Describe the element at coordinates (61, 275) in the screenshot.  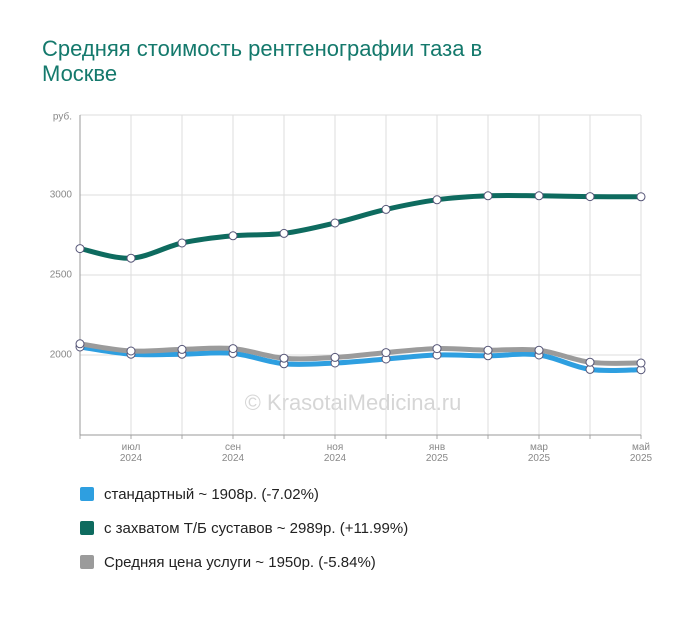
I see `y-tick-label: 2500` at that location.